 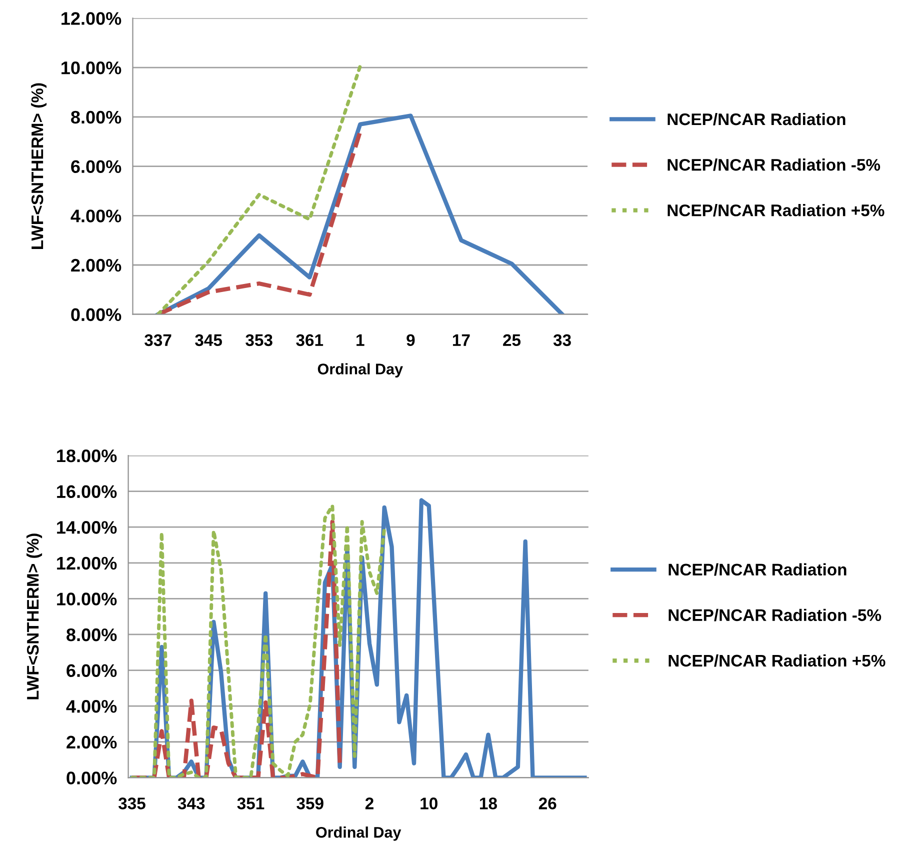 What do you see at coordinates (191, 804) in the screenshot?
I see `x-tick-label: 343` at bounding box center [191, 804].